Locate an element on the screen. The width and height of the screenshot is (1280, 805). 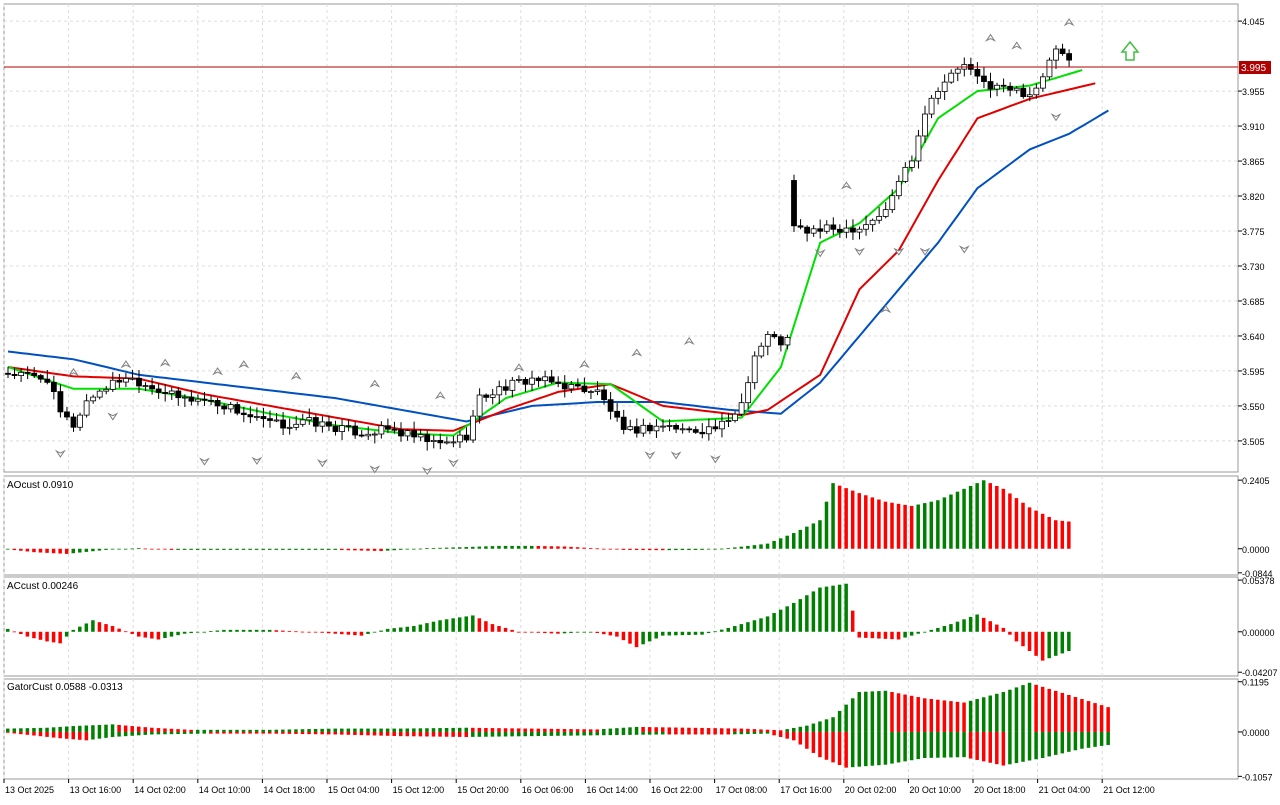
ac-panel-frame is located at coordinates (621, 626).